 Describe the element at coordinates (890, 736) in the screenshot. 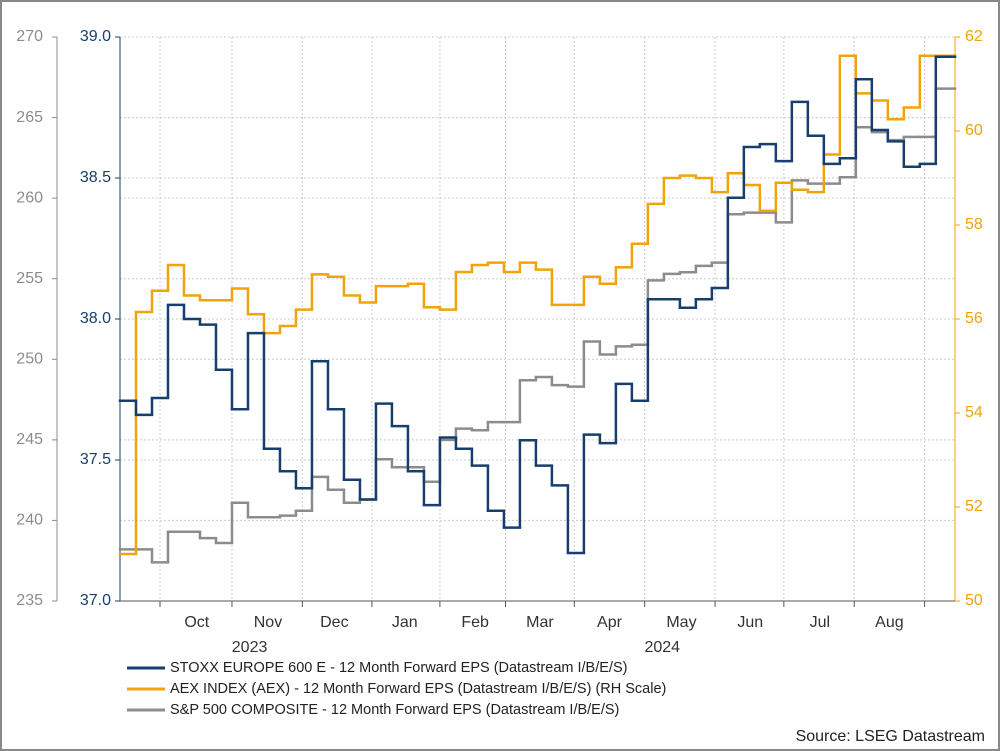

I see `source: Source: LSEG Datastream` at that location.